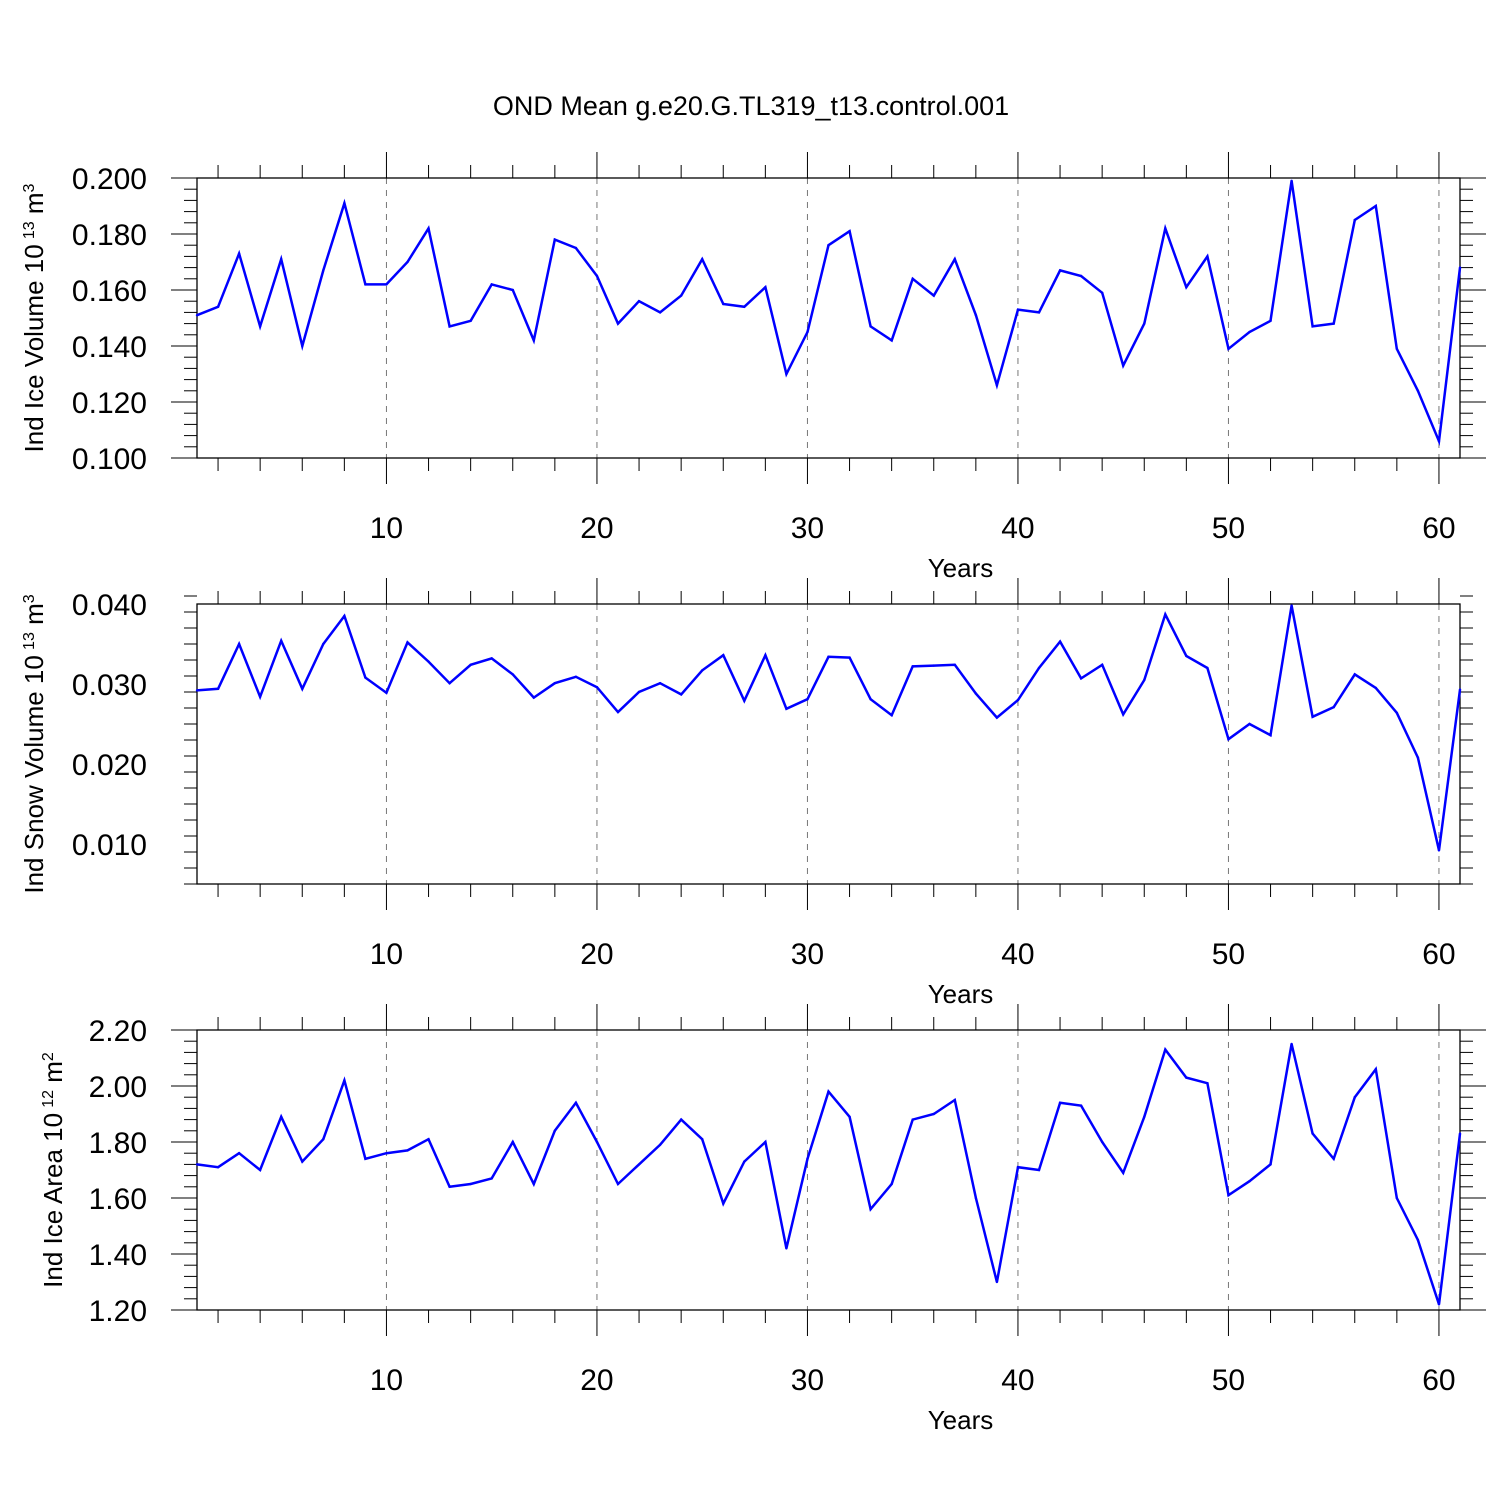 This screenshot has height=1500, width=1500. I want to click on y-axis-title: Ind Ice Area 10 12 m2, so click(53, 1170).